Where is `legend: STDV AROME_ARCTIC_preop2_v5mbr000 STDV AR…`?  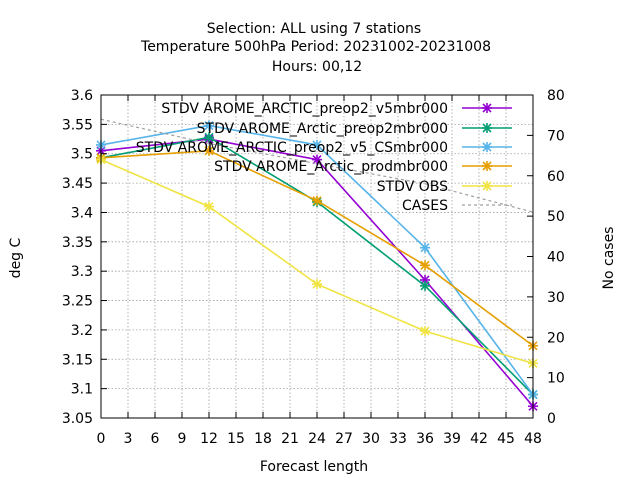 legend: STDV AROME_ARCTIC_preop2_v5mbr000 STDV AR… is located at coordinates (324, 157).